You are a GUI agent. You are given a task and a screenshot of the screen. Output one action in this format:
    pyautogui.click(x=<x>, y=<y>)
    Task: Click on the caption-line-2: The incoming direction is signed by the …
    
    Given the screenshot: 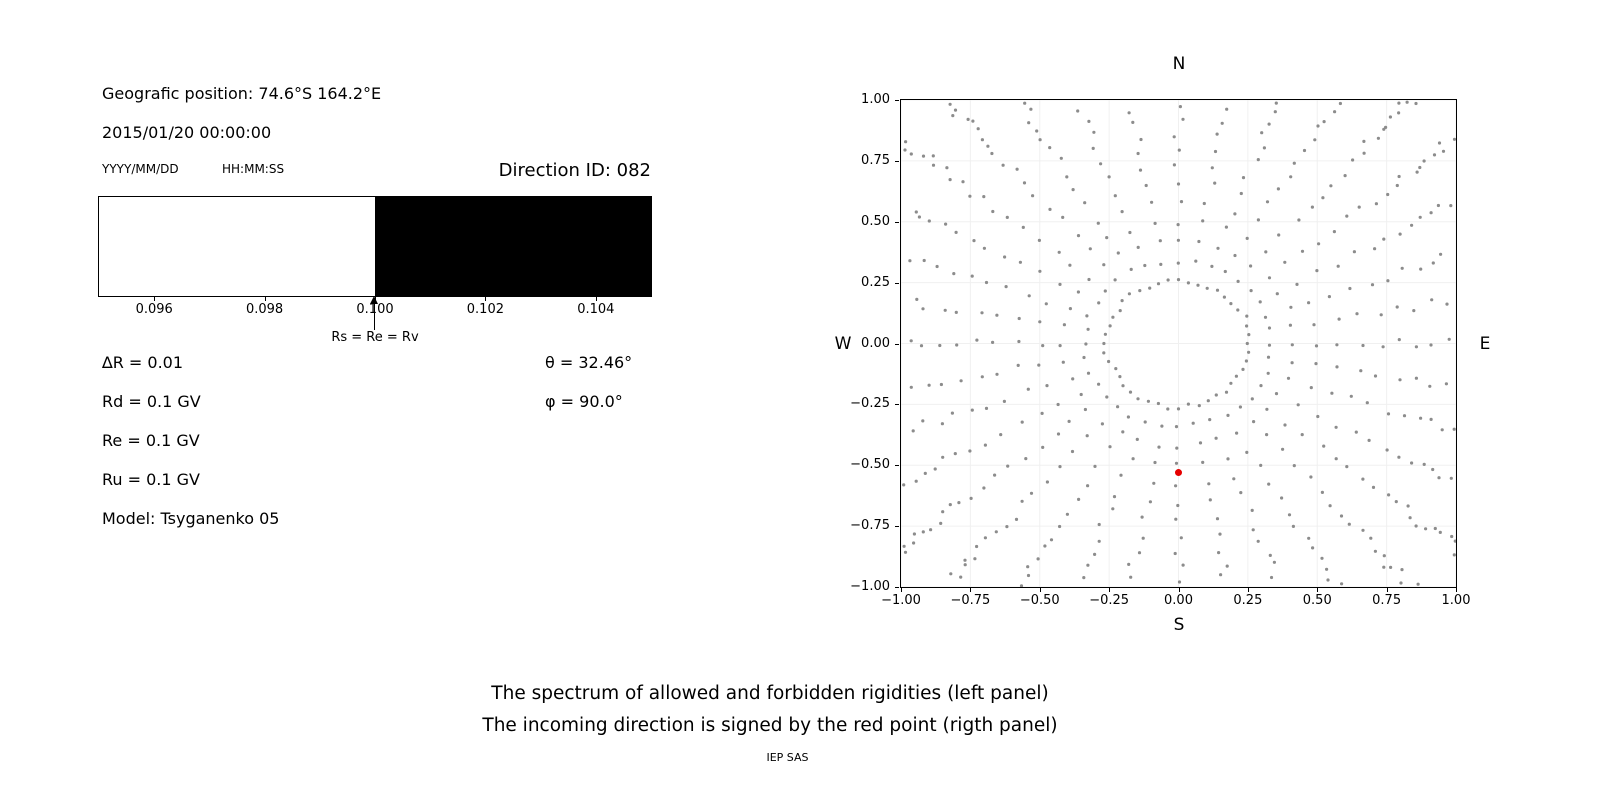 What is the action you would take?
    pyautogui.click(x=770, y=725)
    